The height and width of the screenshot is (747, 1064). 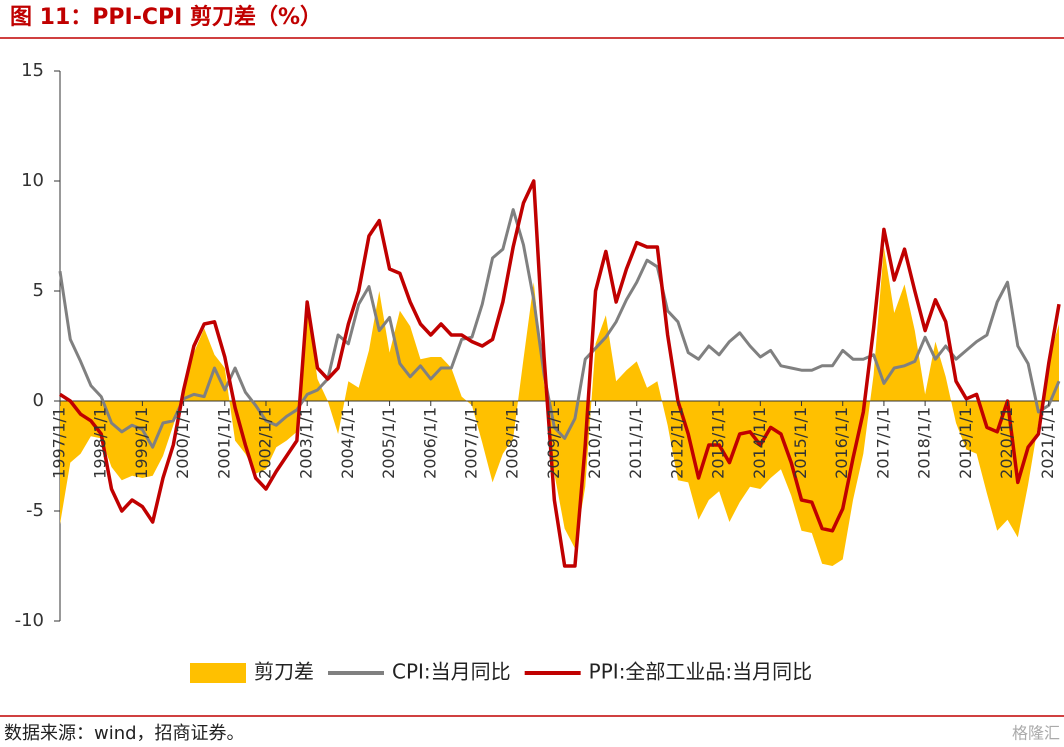 What do you see at coordinates (32, 180) in the screenshot?
I see `y-tick-label: 10` at bounding box center [32, 180].